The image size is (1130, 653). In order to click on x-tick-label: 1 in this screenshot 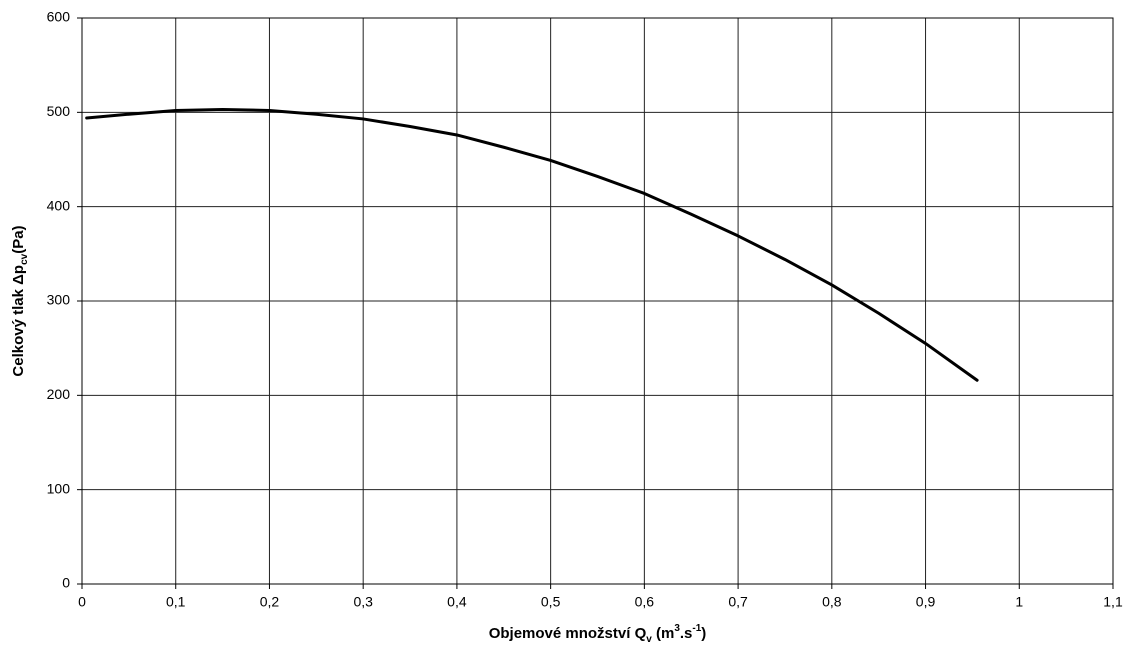, I will do `click(1019, 602)`.